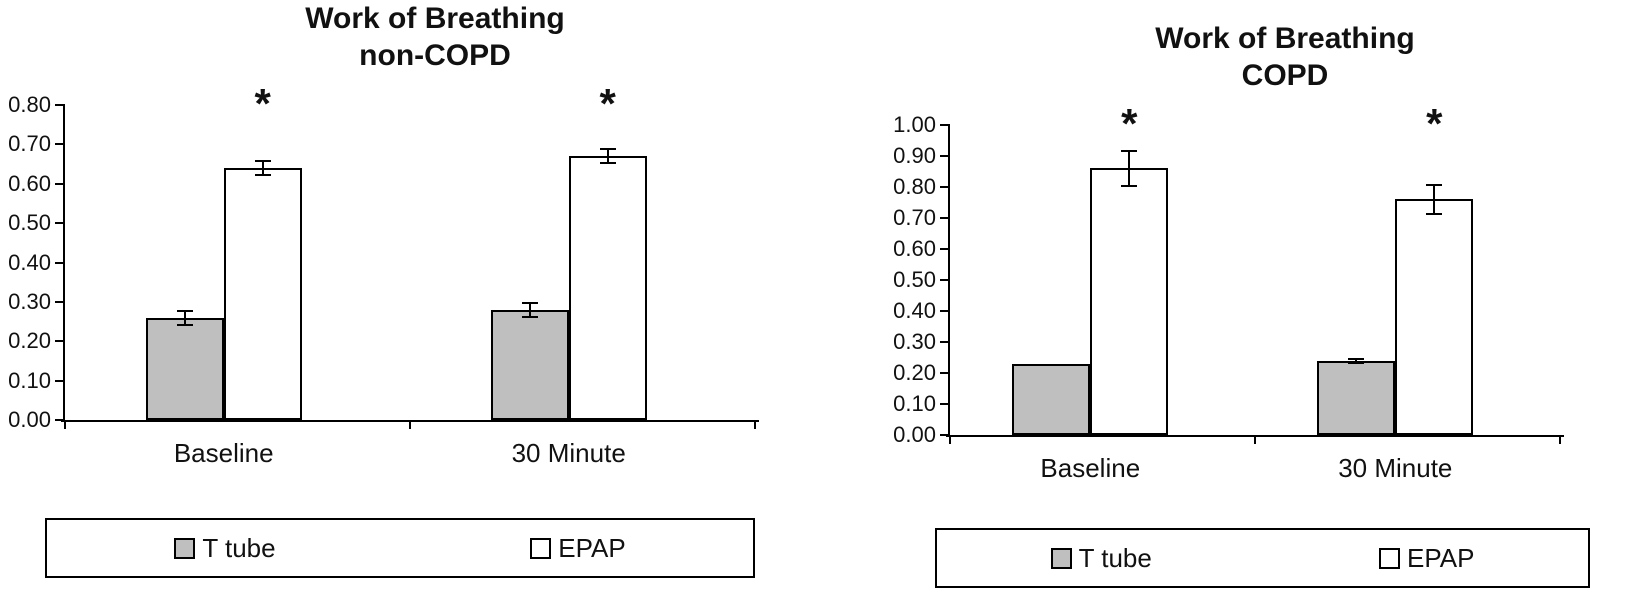 The height and width of the screenshot is (611, 1631). I want to click on chart-title: Work of Breathing, so click(435, 18).